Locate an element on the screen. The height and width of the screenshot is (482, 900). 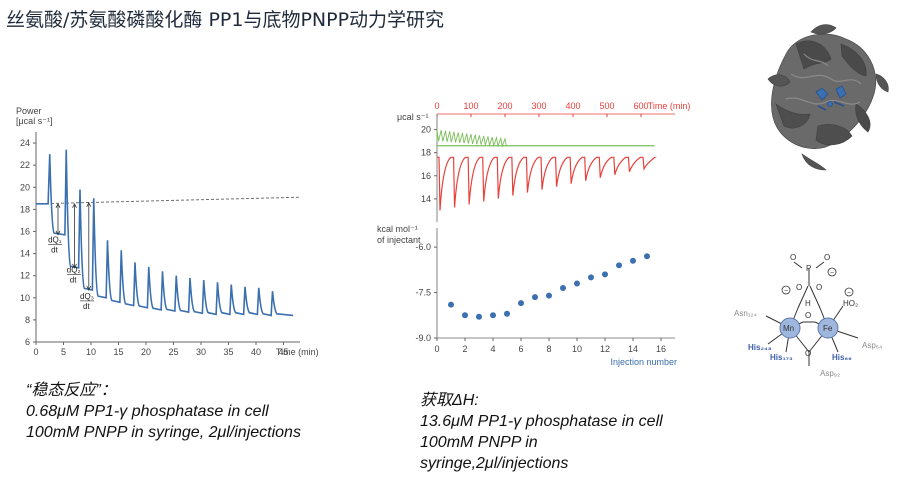
left-note-cell: 0.68μM PP1-γ phosphatase in cell is located at coordinates (147, 411).